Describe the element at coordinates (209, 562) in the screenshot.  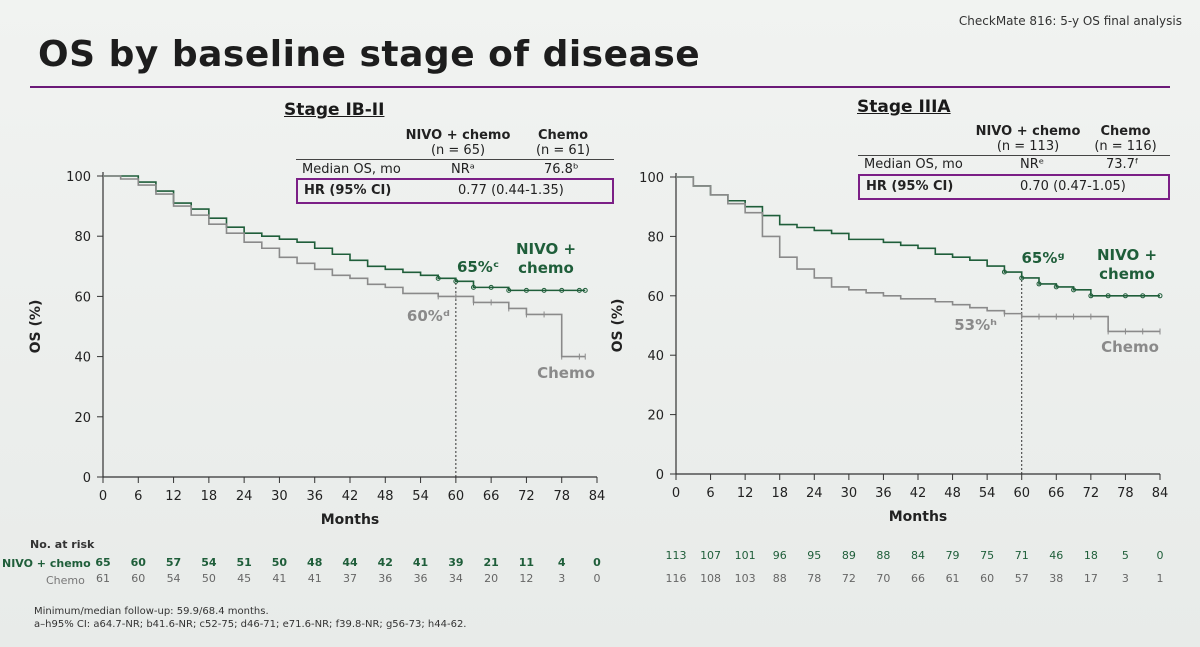
I see `risk-count-nivo: 54` at that location.